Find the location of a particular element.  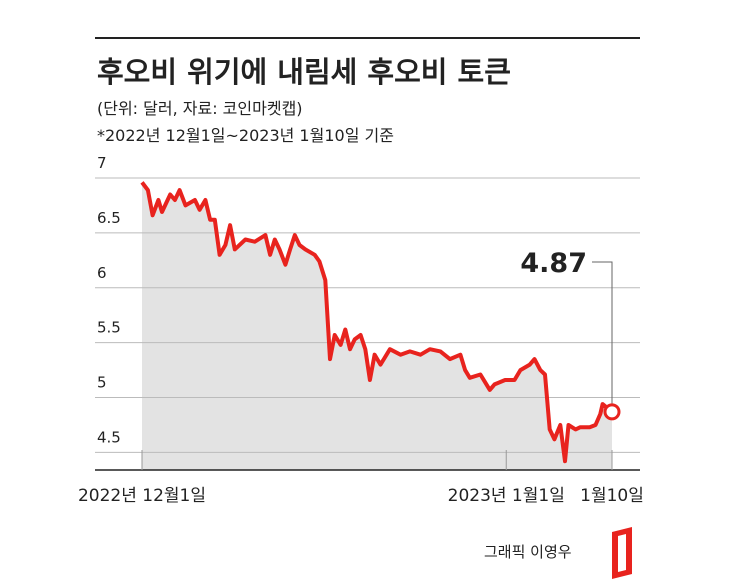

value-label: 4.87 is located at coordinates (553, 263).